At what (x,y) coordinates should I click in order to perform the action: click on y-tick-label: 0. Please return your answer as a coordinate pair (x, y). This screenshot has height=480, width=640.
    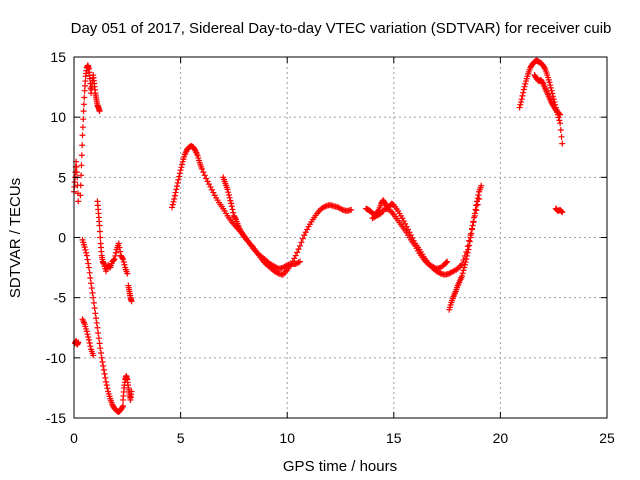
    Looking at the image, I should click on (62, 238).